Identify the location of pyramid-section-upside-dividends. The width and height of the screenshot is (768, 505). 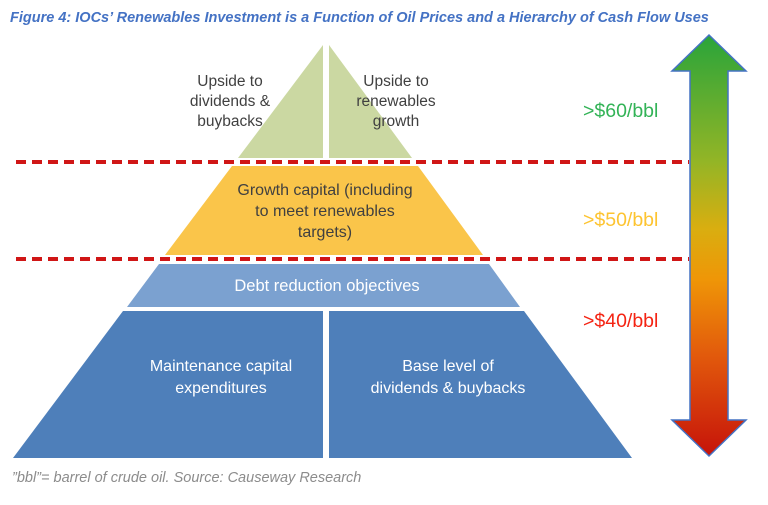
(280, 101).